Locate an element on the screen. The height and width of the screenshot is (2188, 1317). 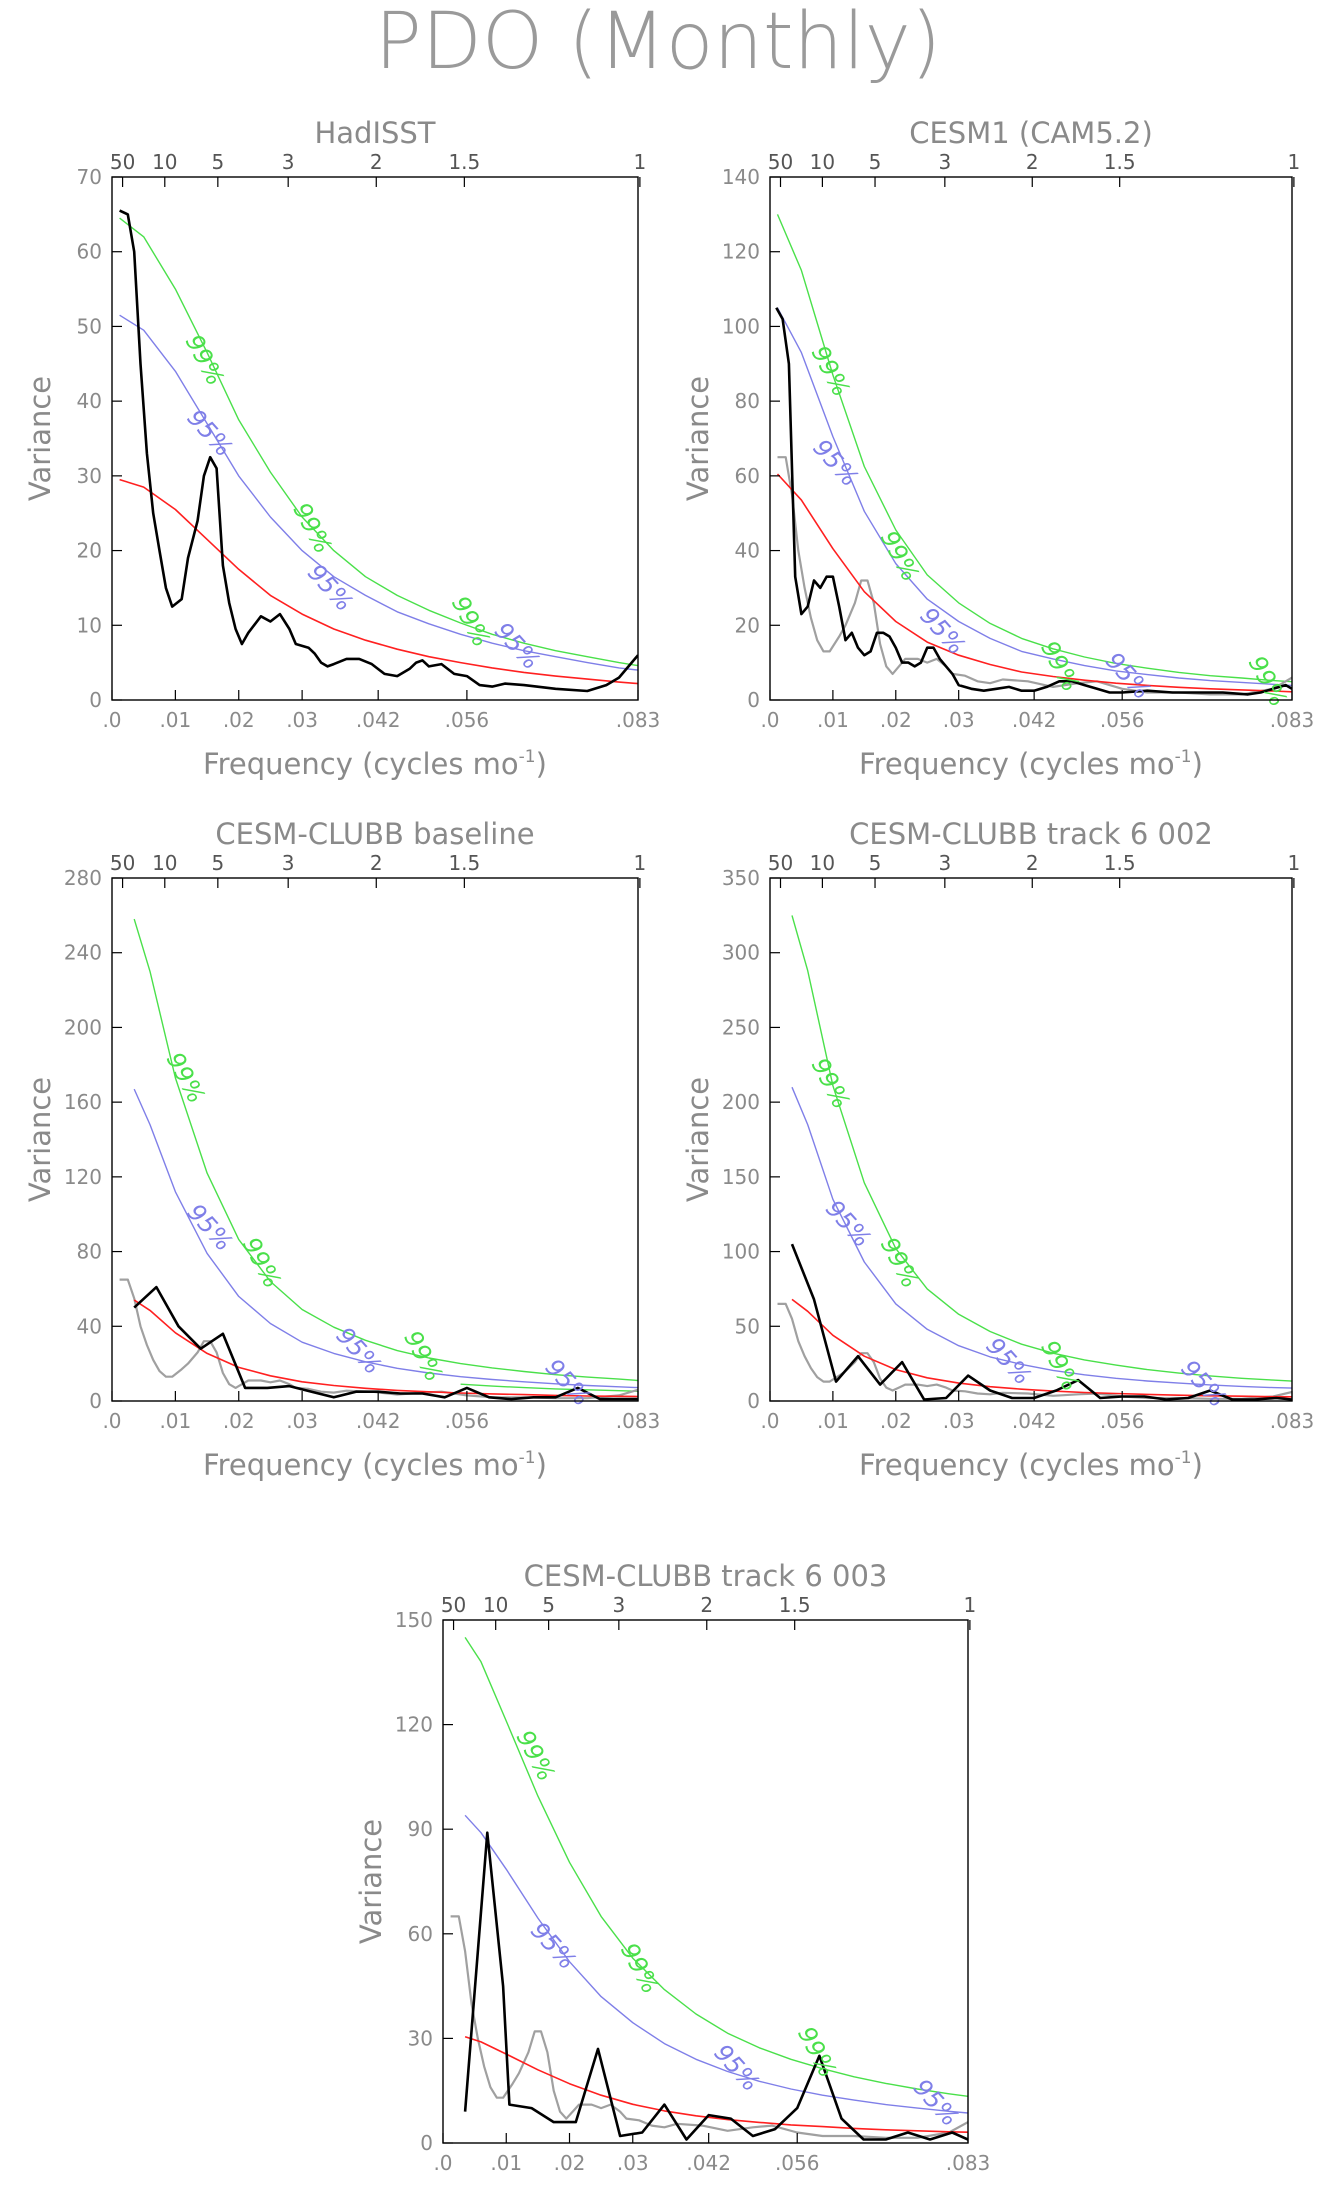
series-spectrum-line is located at coordinates (378, 451).